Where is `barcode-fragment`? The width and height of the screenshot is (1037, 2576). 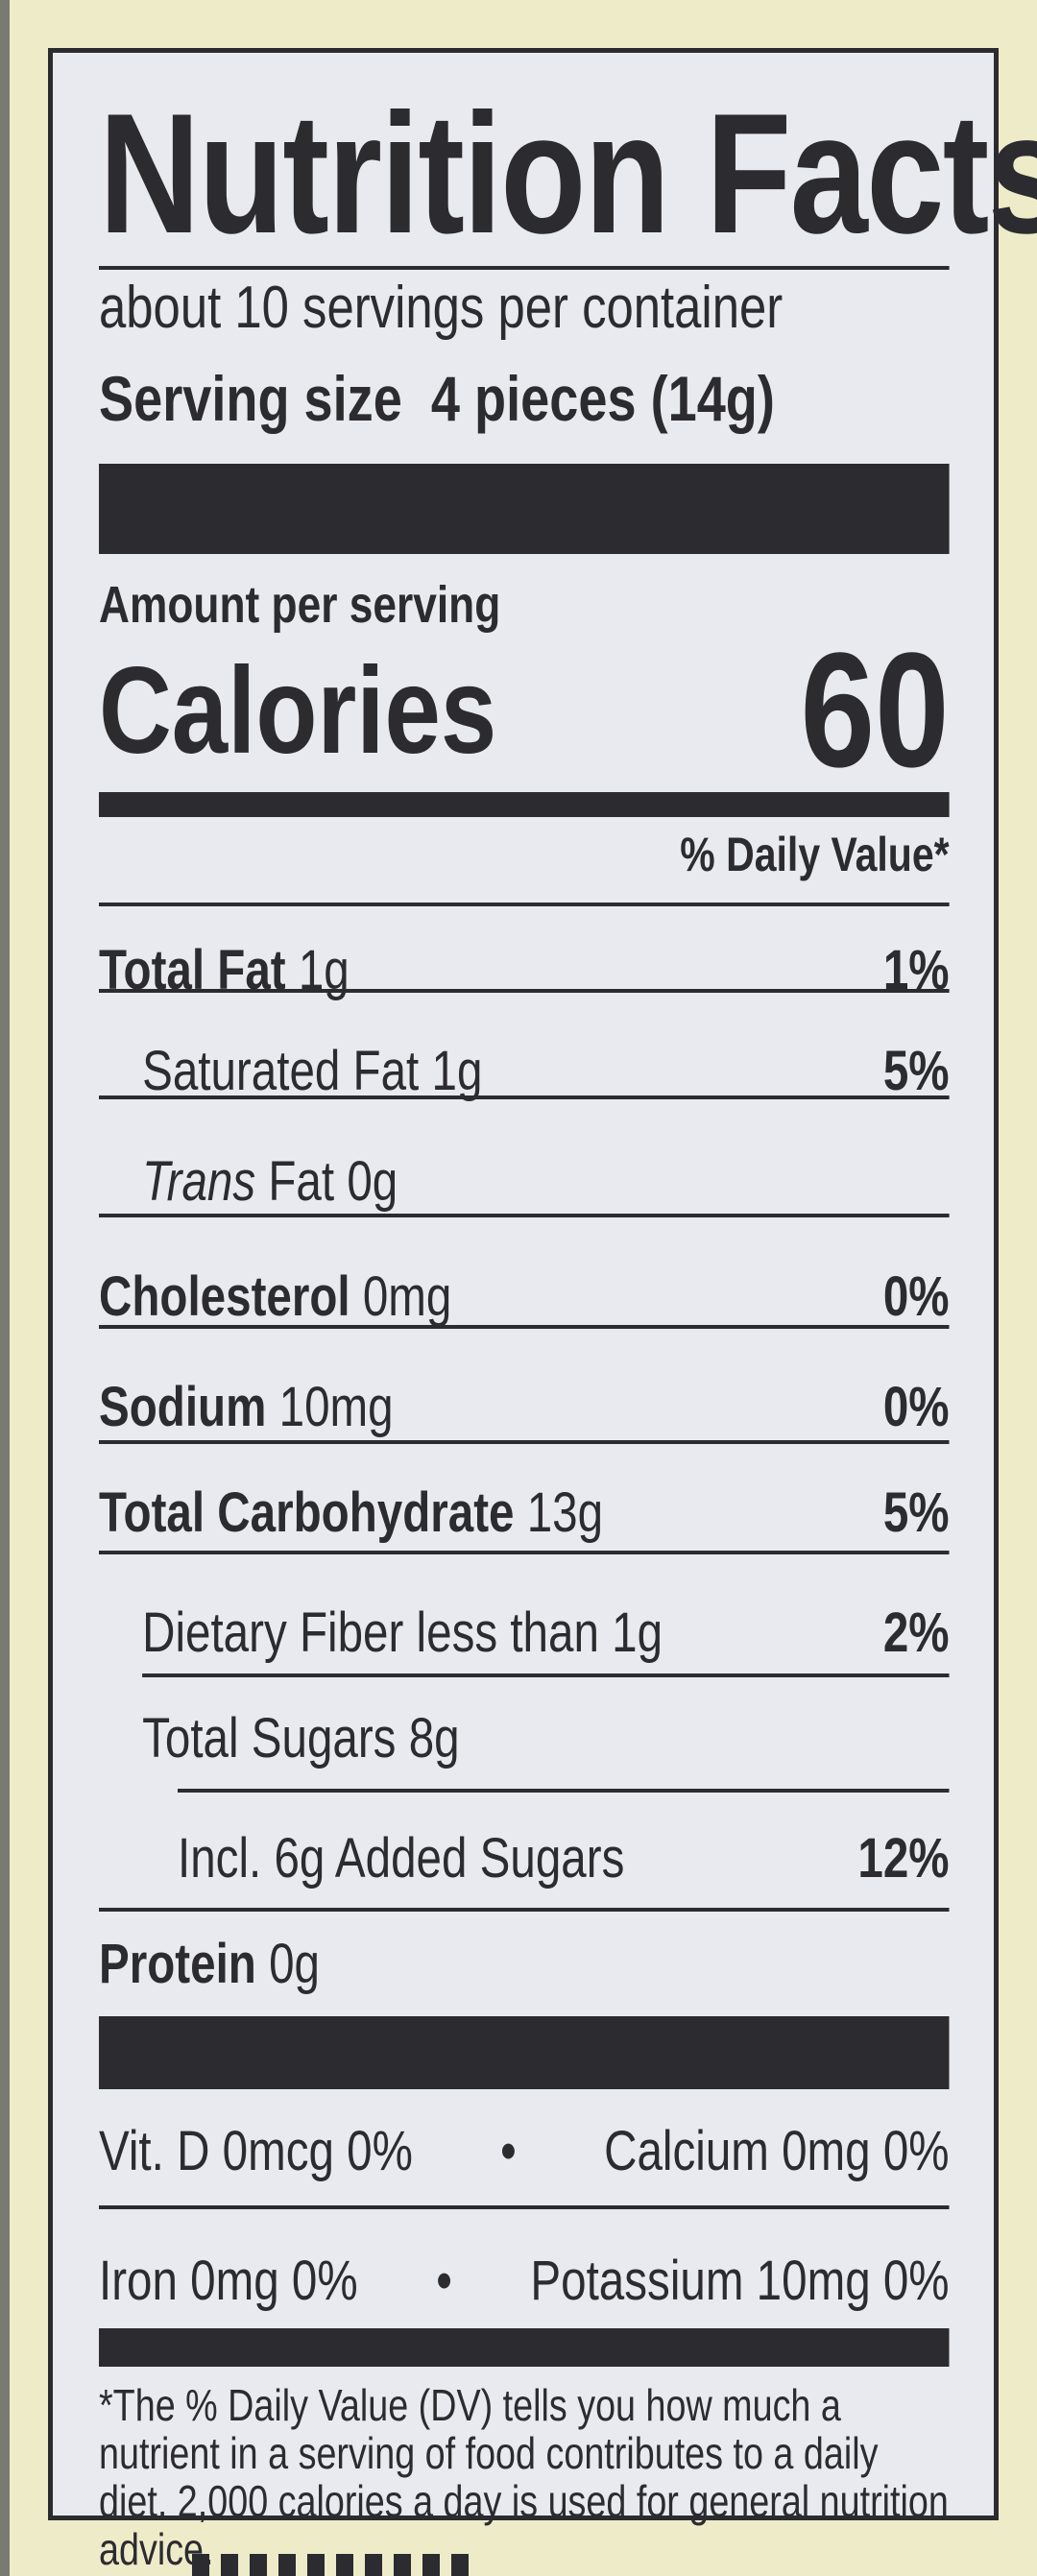 barcode-fragment is located at coordinates (336, 2565).